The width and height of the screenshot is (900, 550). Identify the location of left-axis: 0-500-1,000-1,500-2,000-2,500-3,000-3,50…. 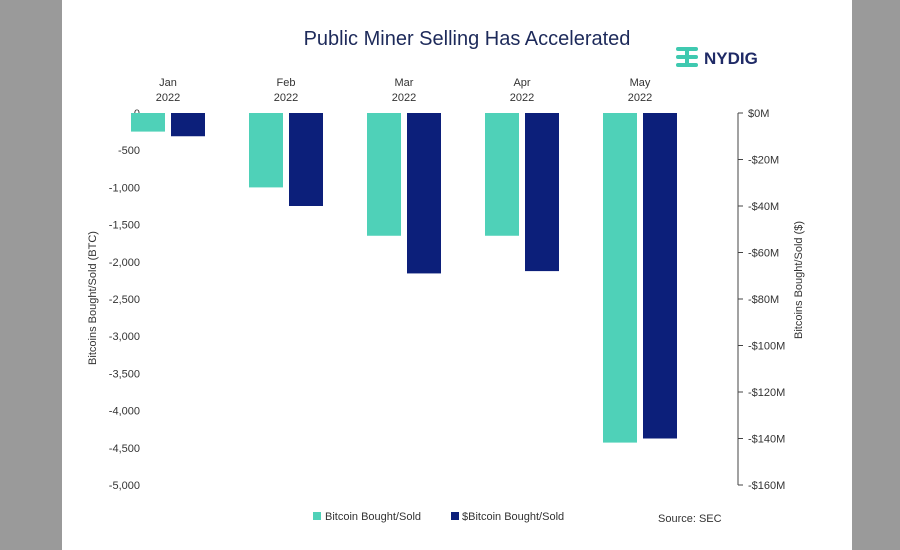
(124, 300).